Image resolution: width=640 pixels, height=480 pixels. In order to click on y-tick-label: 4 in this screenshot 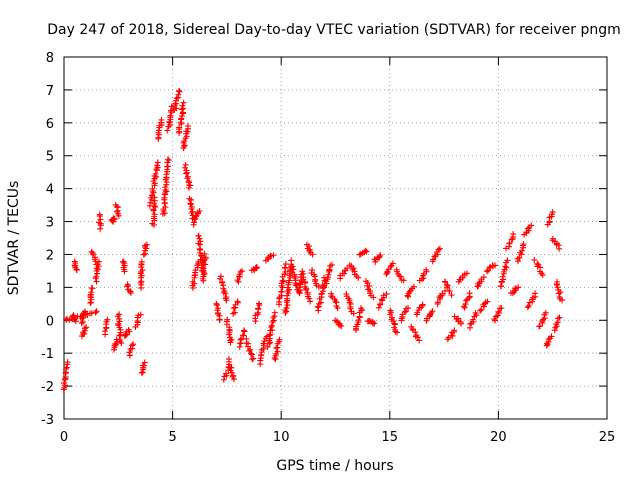, I will do `click(50, 190)`.